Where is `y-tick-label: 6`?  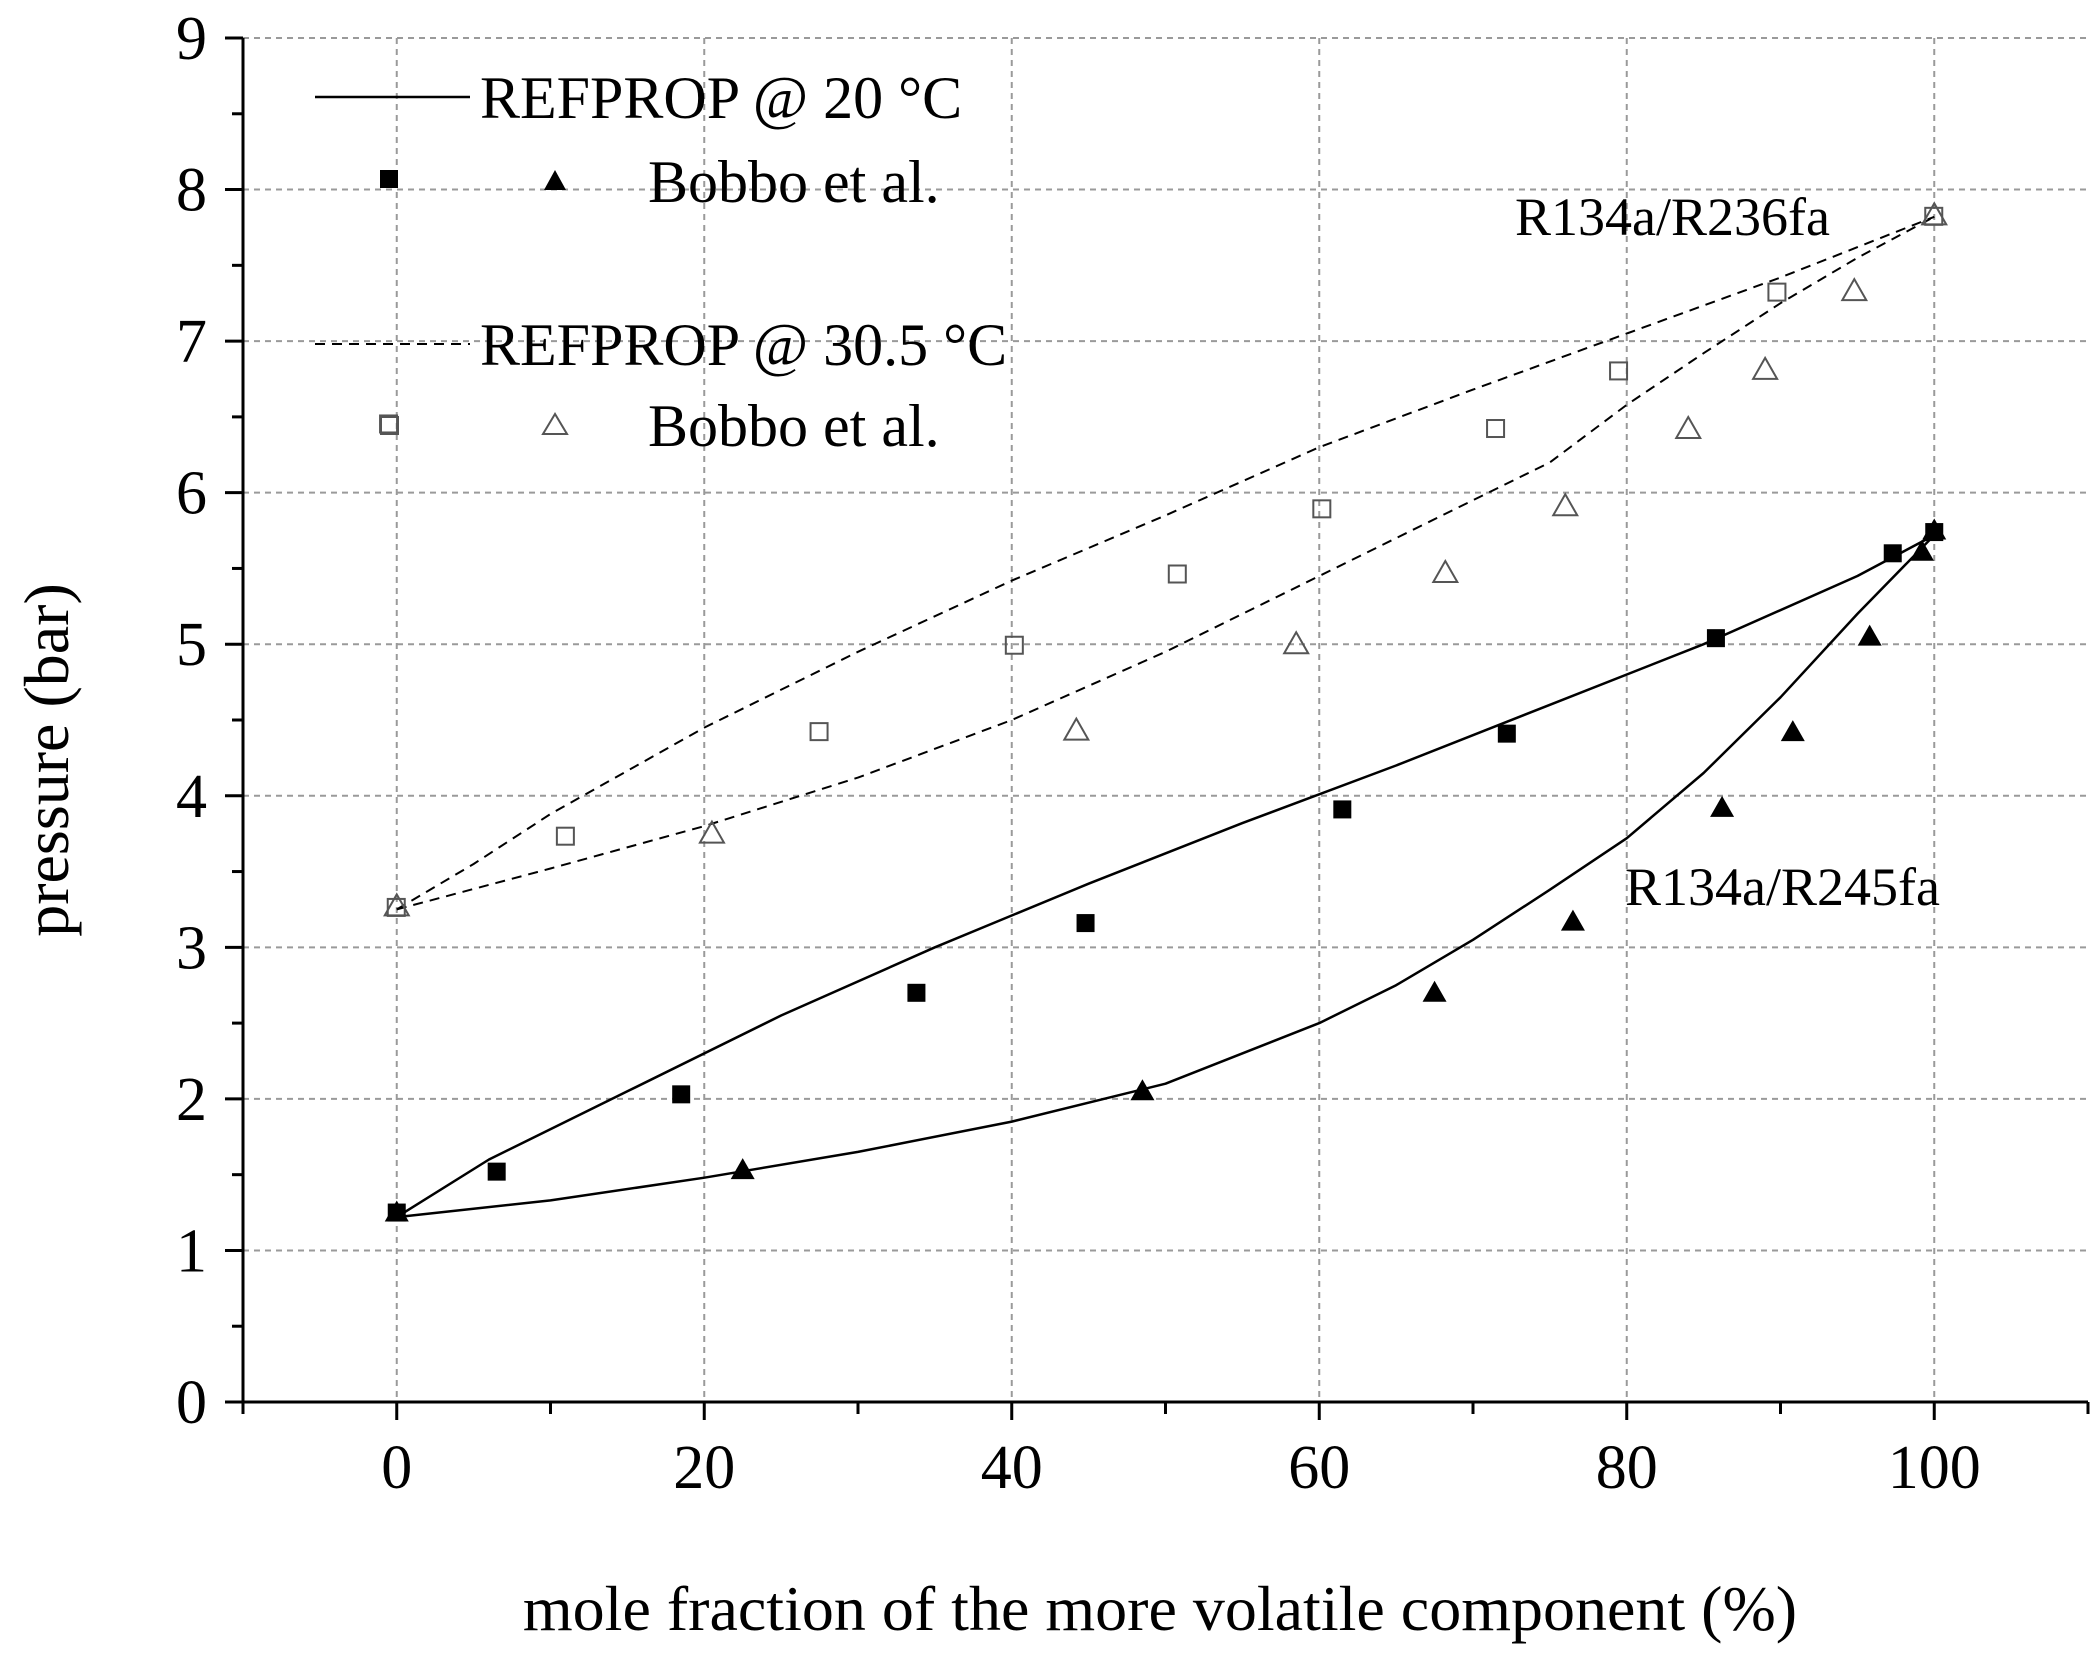
y-tick-label: 6 is located at coordinates (191, 494).